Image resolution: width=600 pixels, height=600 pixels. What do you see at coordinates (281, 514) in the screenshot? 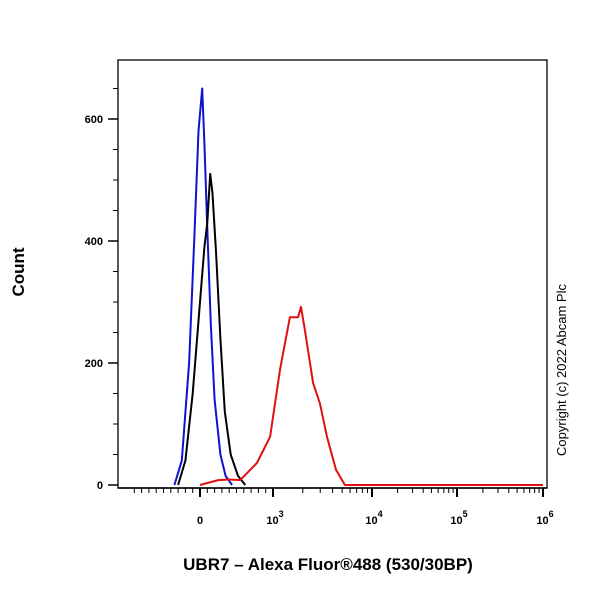
I see `x-tick-exponent: 3` at bounding box center [281, 514].